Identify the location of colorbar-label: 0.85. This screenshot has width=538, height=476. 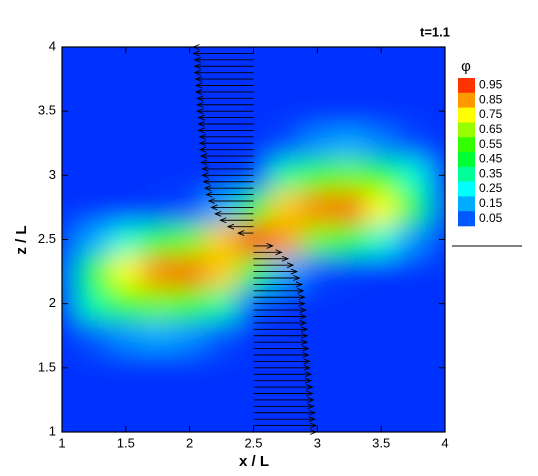
(491, 99).